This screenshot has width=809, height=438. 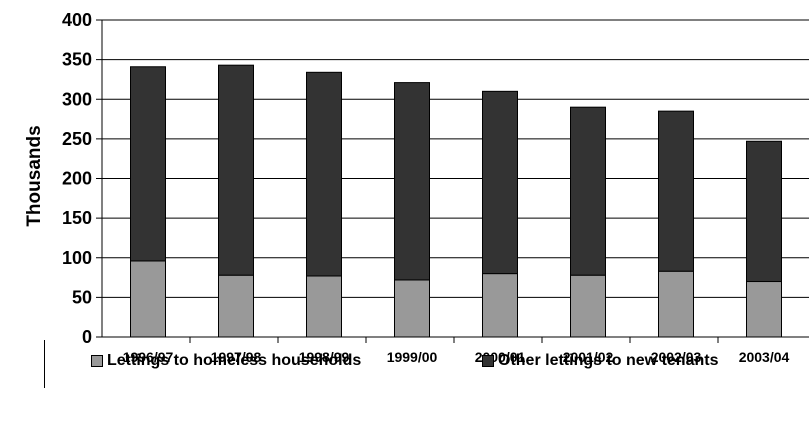 What do you see at coordinates (412, 357) in the screenshot?
I see `x-tick-label: 1999/00` at bounding box center [412, 357].